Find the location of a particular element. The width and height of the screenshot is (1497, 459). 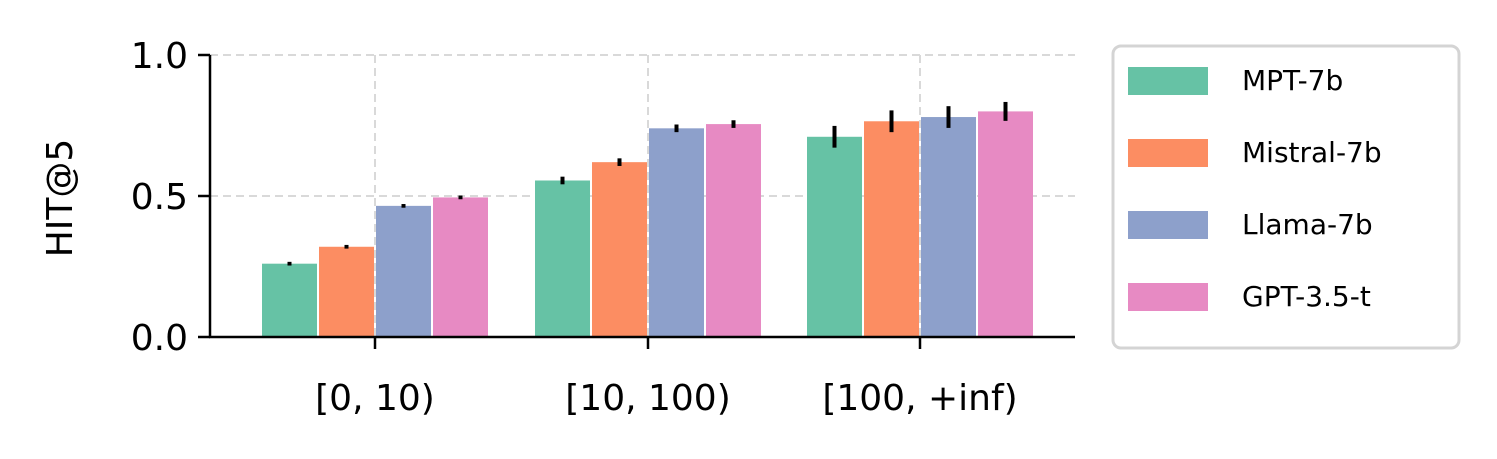

x-tick-label: [0, 10) is located at coordinates (375, 398).